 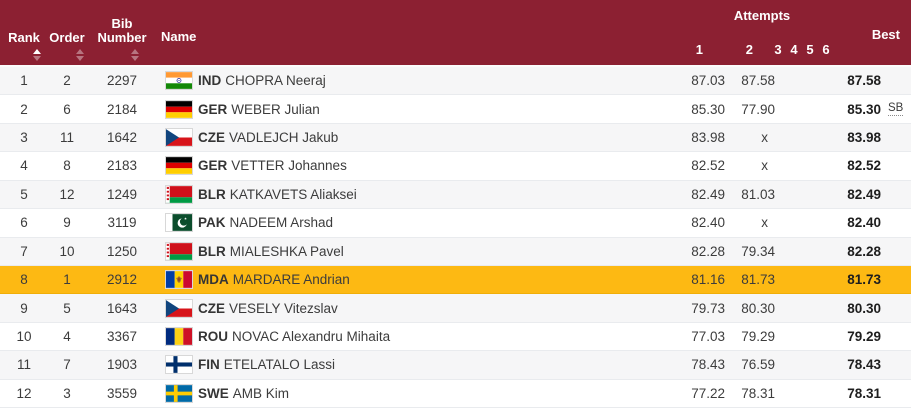 I want to click on best-cell: 79.29, so click(x=864, y=336).